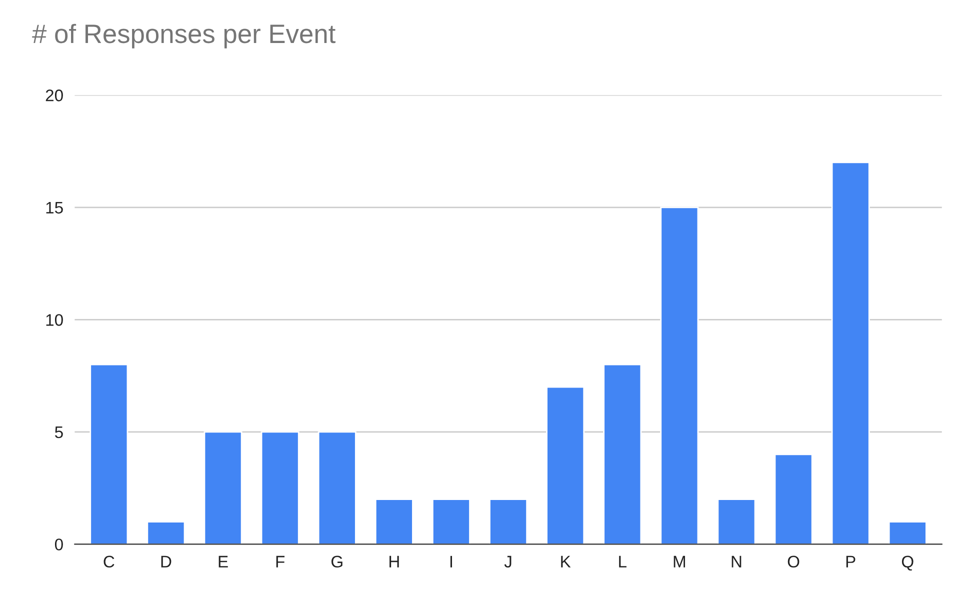 This screenshot has height=602, width=970. I want to click on x-tick-label: J, so click(508, 562).